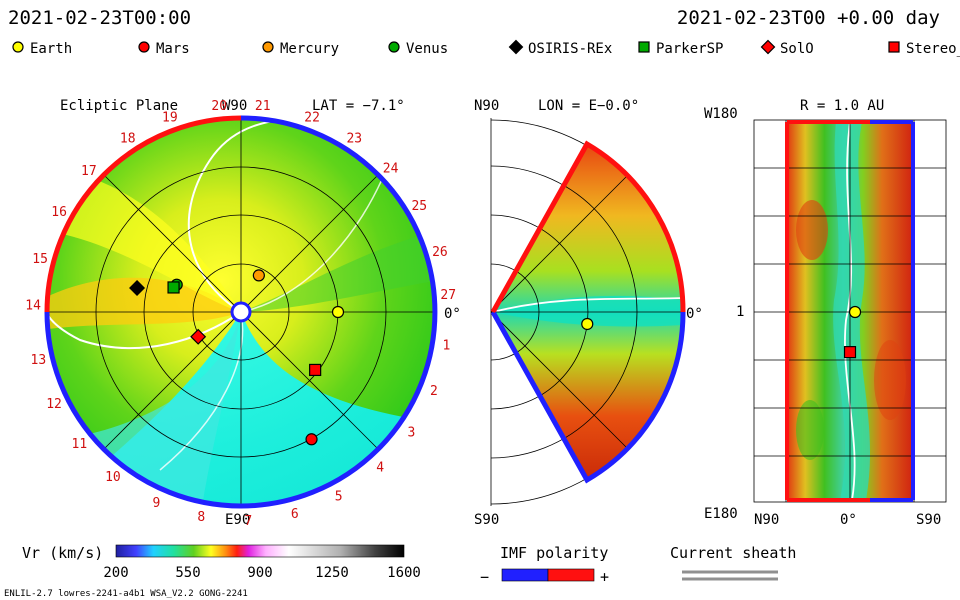  What do you see at coordinates (18, 47) in the screenshot?
I see `legend-marker-earth` at bounding box center [18, 47].